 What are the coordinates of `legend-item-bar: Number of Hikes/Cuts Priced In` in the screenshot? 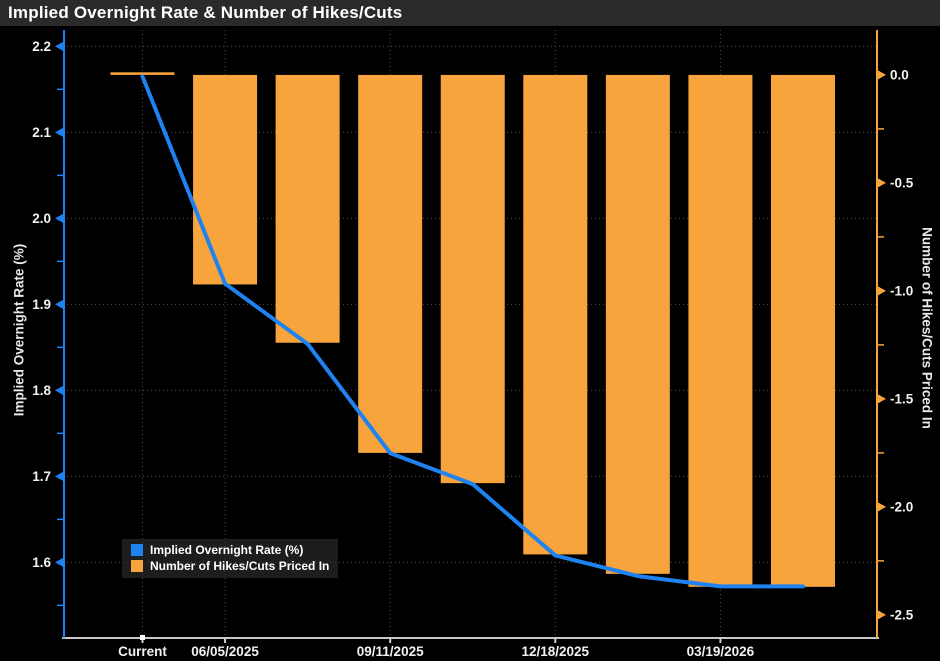 It's located at (230, 566).